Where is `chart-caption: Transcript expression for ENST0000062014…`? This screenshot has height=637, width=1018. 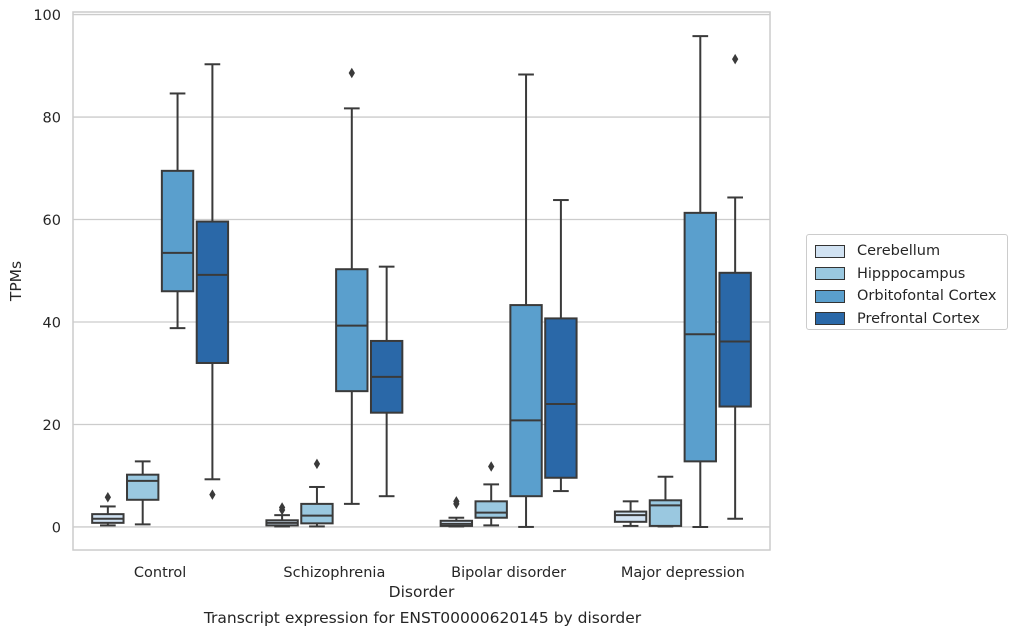 chart-caption: Transcript expression for ENST0000062014… is located at coordinates (422, 618).